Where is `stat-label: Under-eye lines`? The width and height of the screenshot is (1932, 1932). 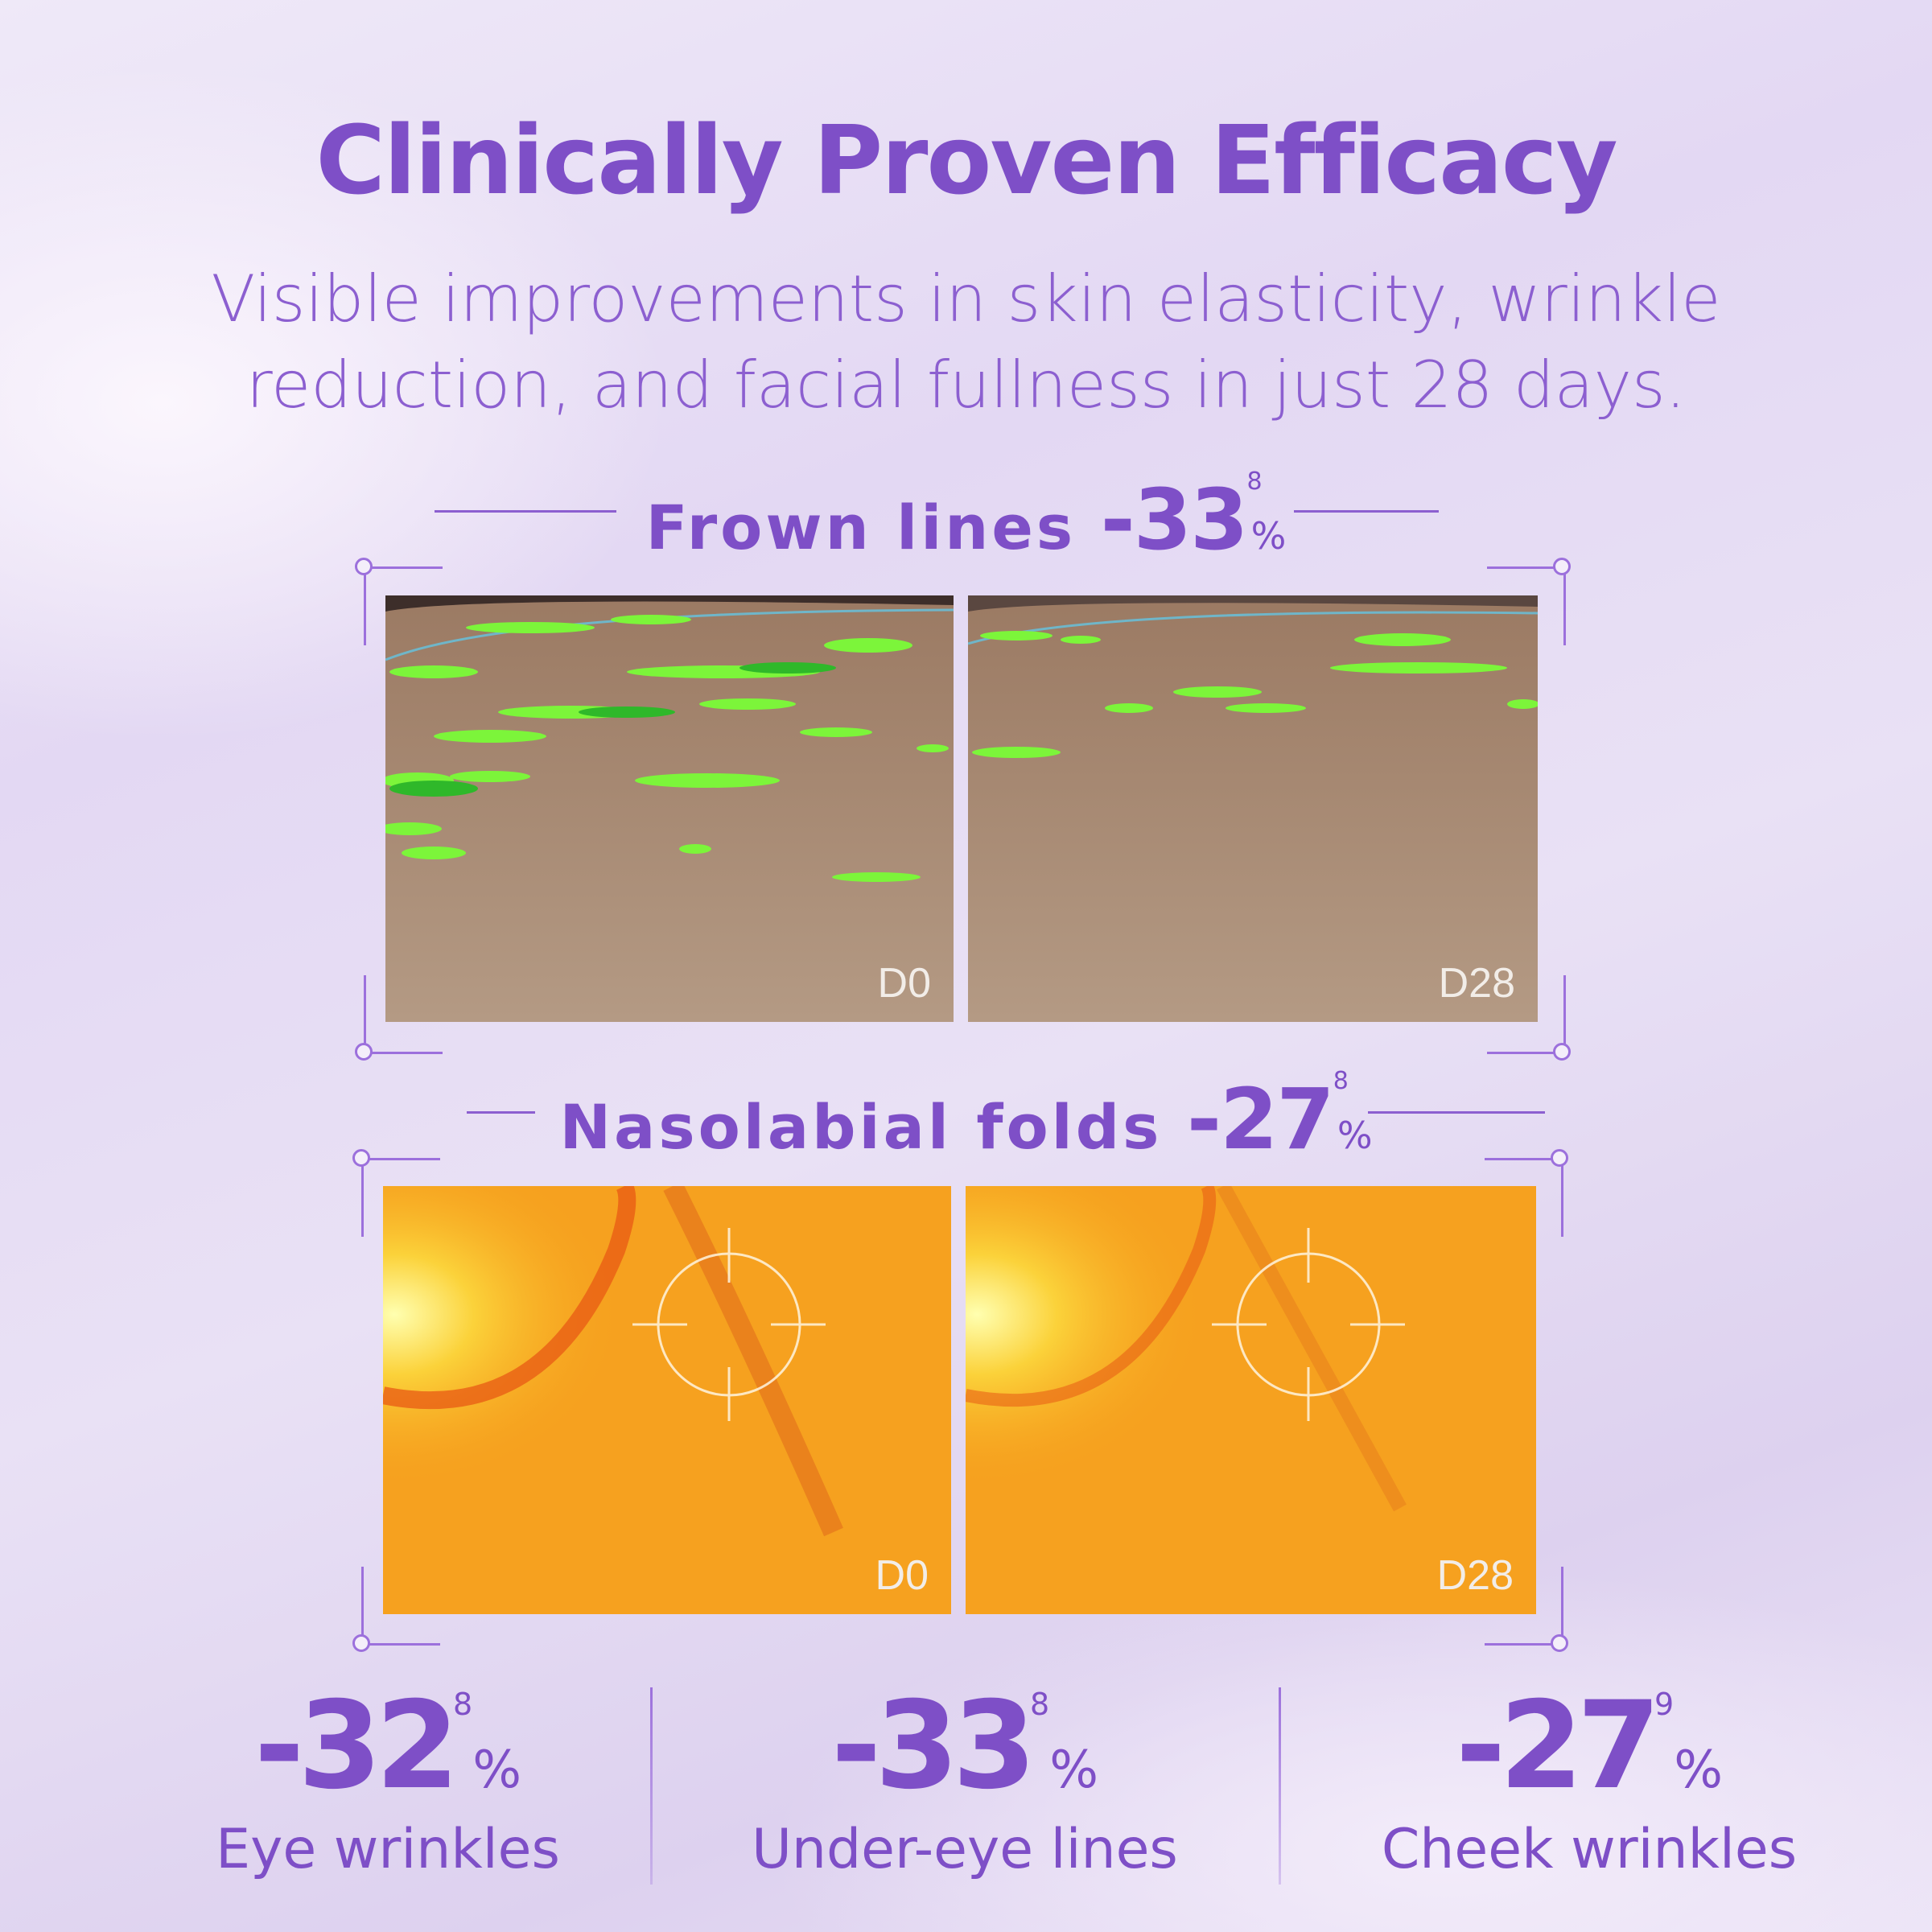 stat-label: Under-eye lines is located at coordinates (965, 1849).